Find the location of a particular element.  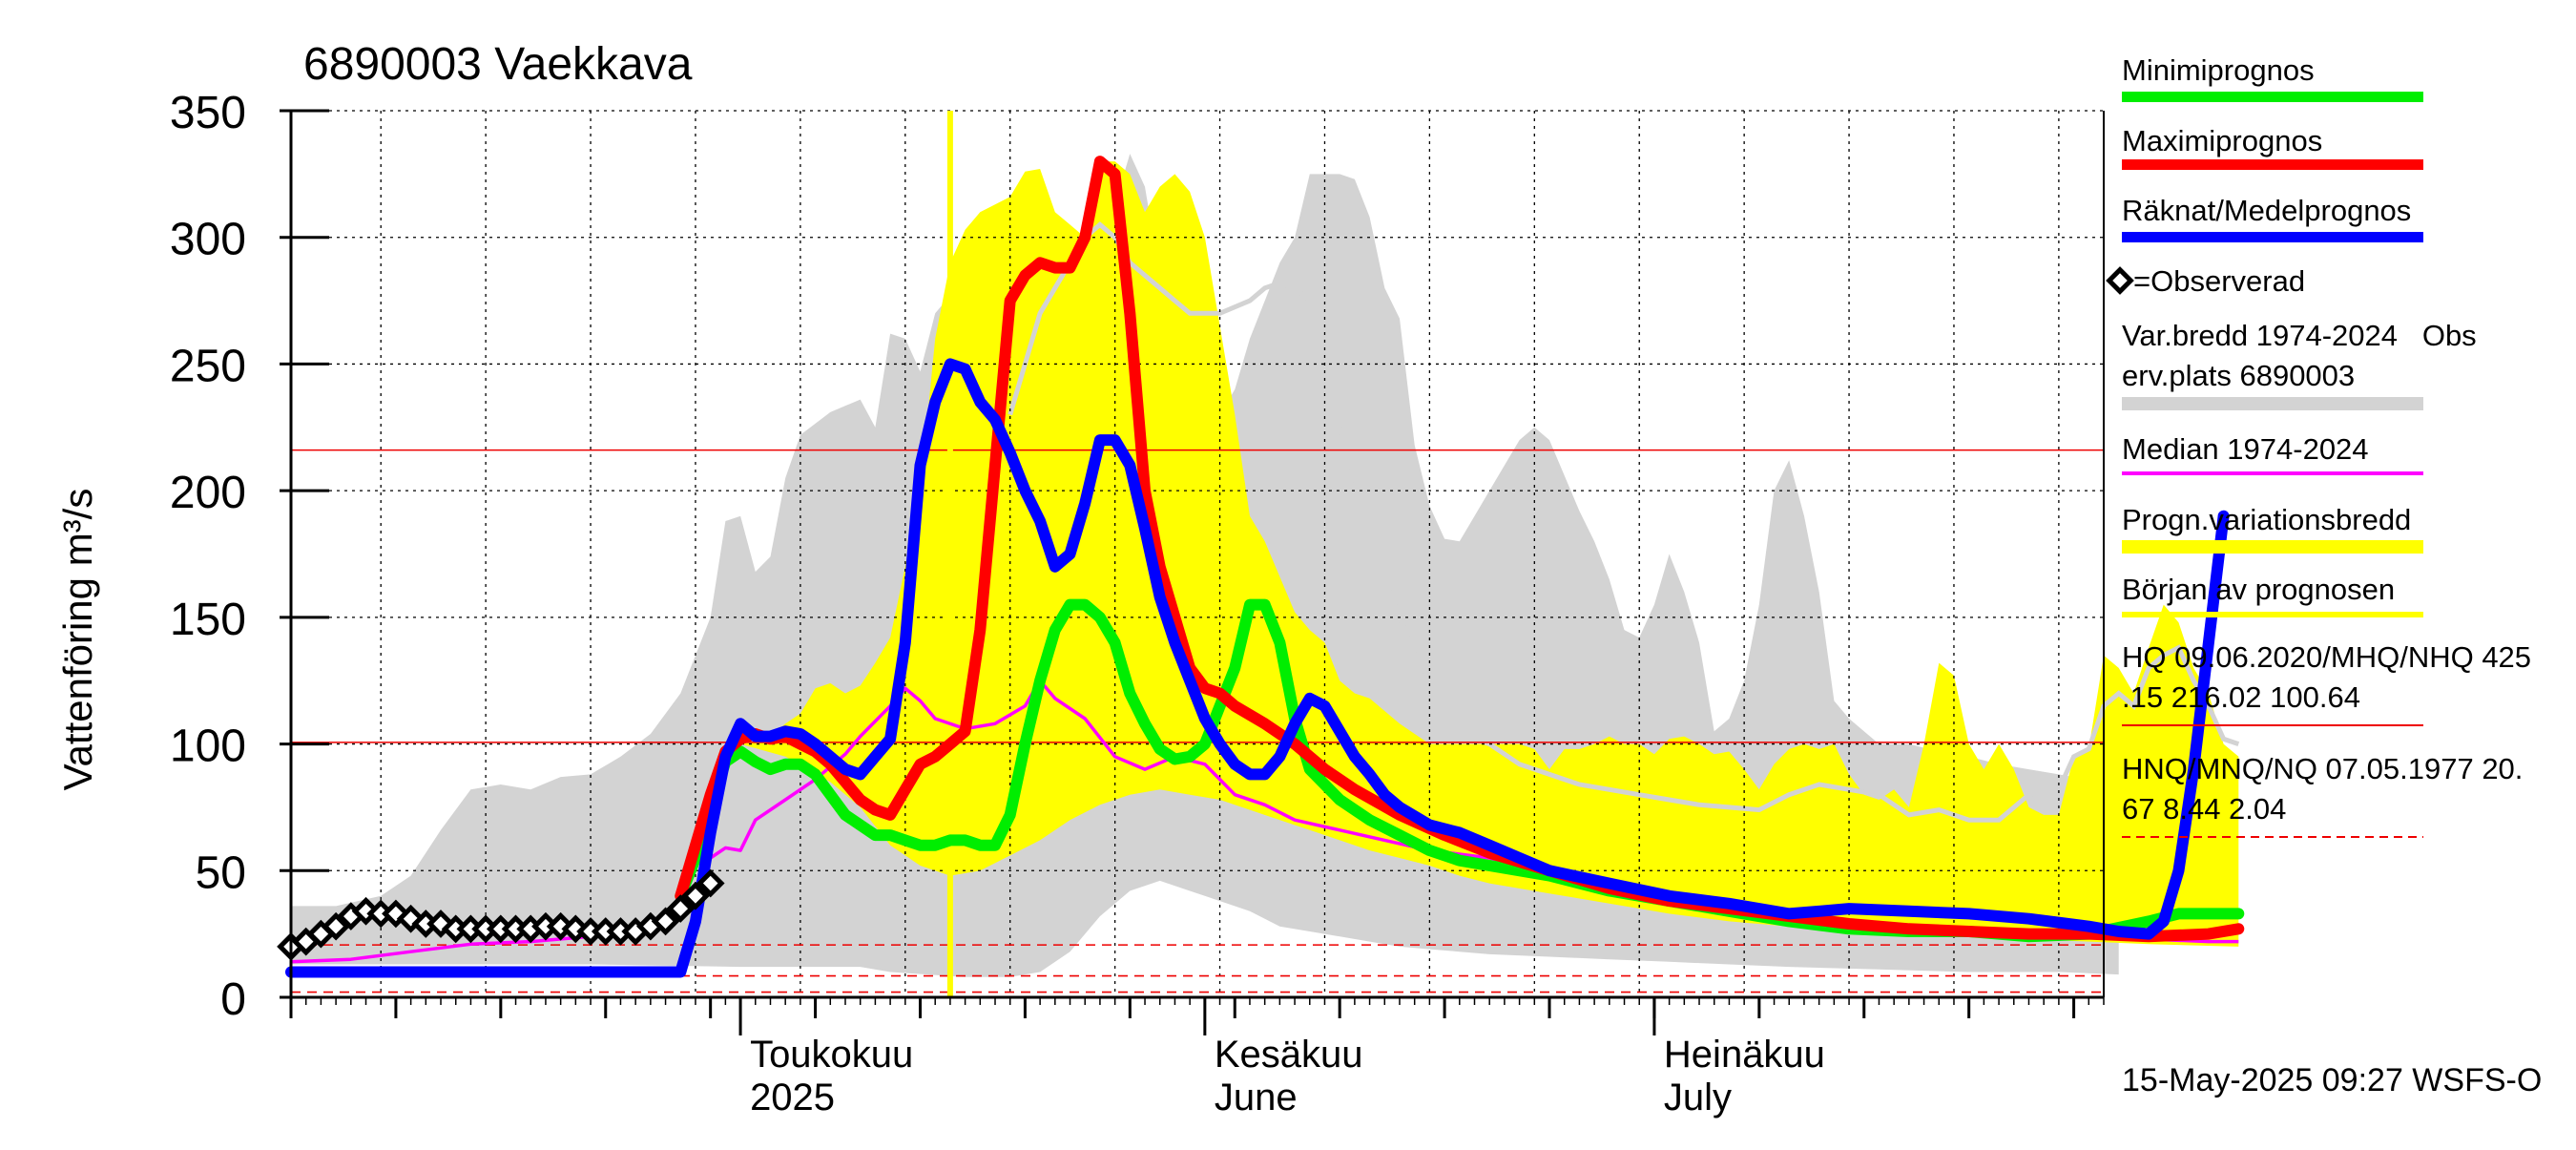

y-tick-label: 300 is located at coordinates (208, 240).